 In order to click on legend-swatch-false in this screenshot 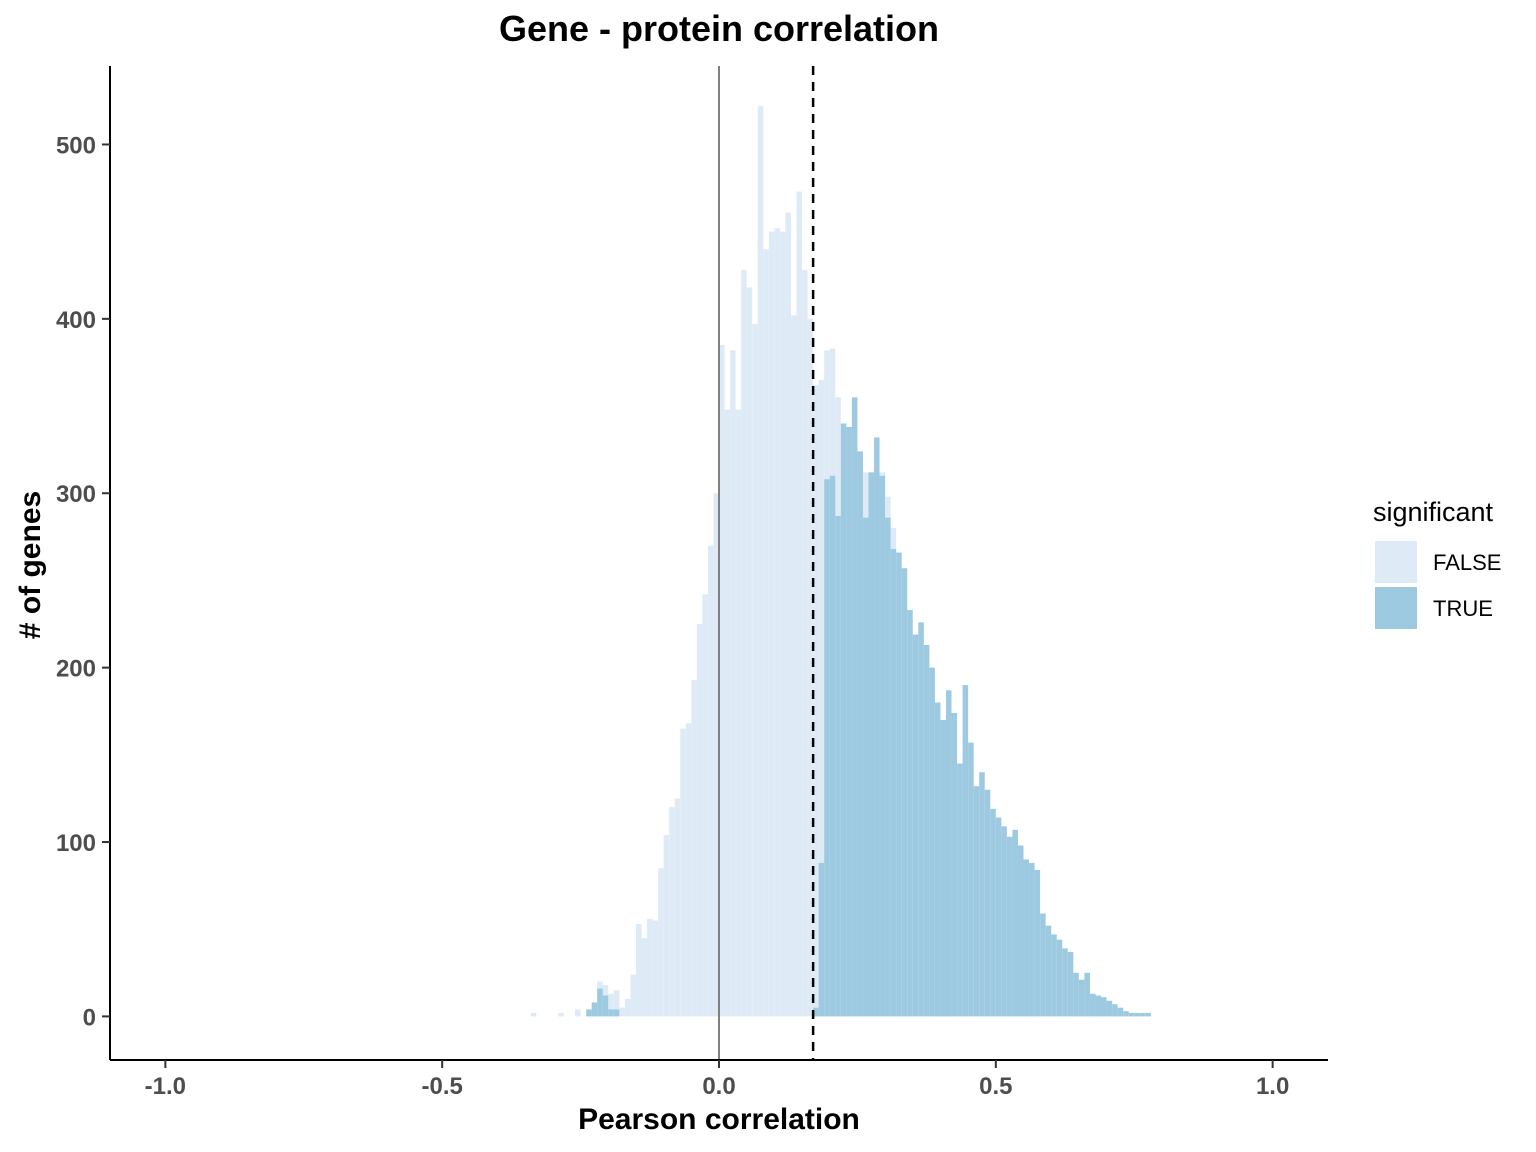, I will do `click(1396, 562)`.